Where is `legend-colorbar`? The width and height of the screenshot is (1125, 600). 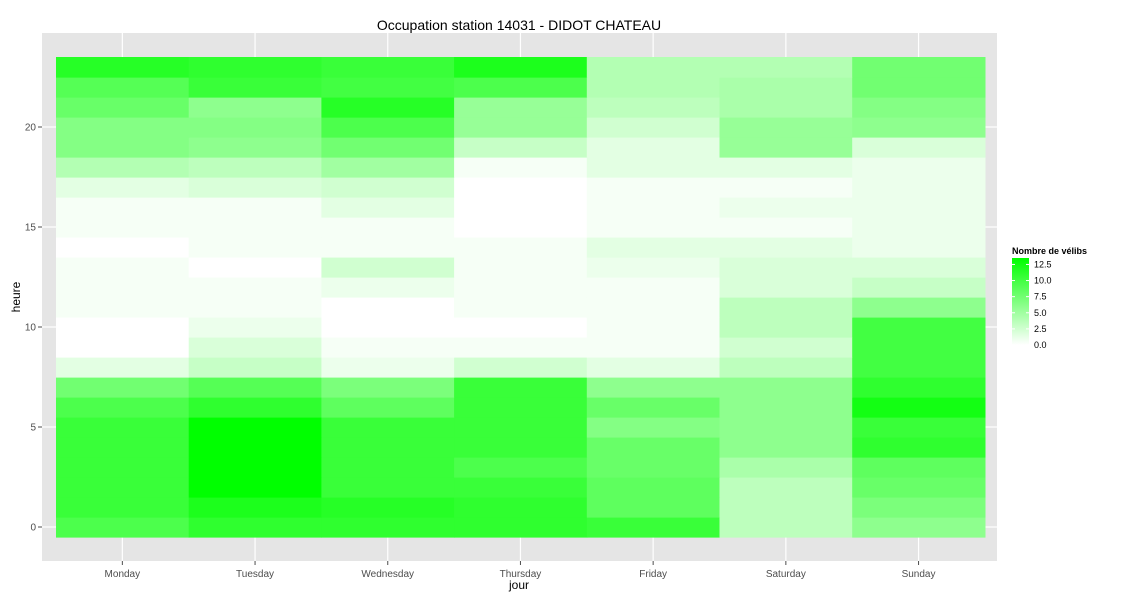
legend-colorbar is located at coordinates (1020, 301).